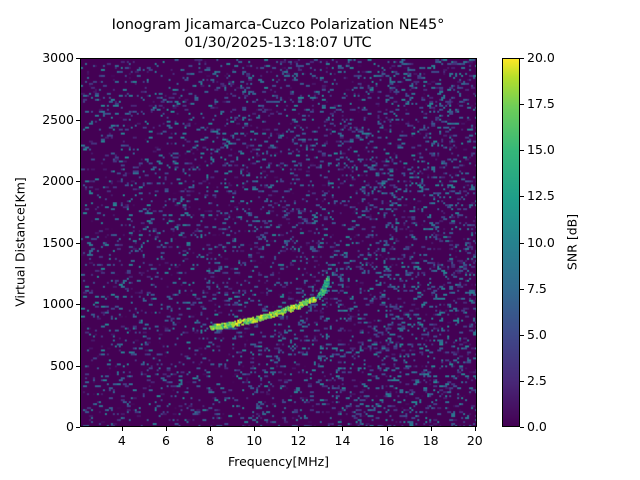 This screenshot has height=480, width=640. I want to click on x-tick-label: 18, so click(430, 440).